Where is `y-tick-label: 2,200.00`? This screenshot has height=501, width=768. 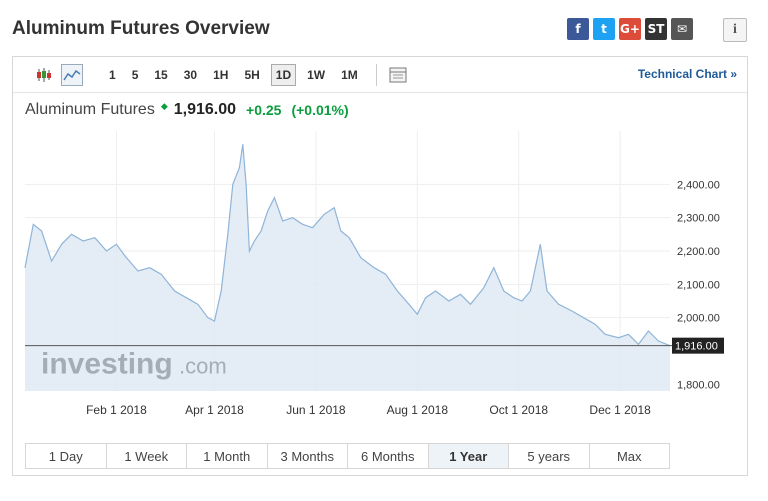
y-tick-label: 2,200.00 is located at coordinates (698, 252).